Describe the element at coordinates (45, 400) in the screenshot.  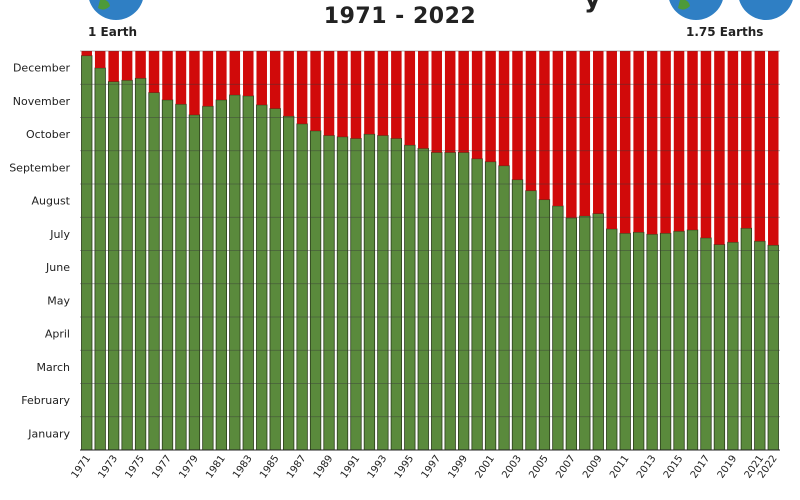
I see `y-tick-label: February` at that location.